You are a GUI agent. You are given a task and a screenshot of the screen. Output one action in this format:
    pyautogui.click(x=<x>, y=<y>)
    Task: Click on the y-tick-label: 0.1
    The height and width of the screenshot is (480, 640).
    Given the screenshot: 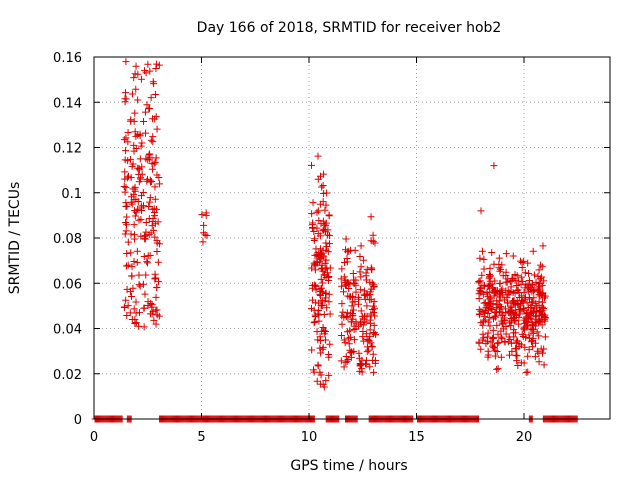 What is the action you would take?
    pyautogui.click(x=71, y=194)
    